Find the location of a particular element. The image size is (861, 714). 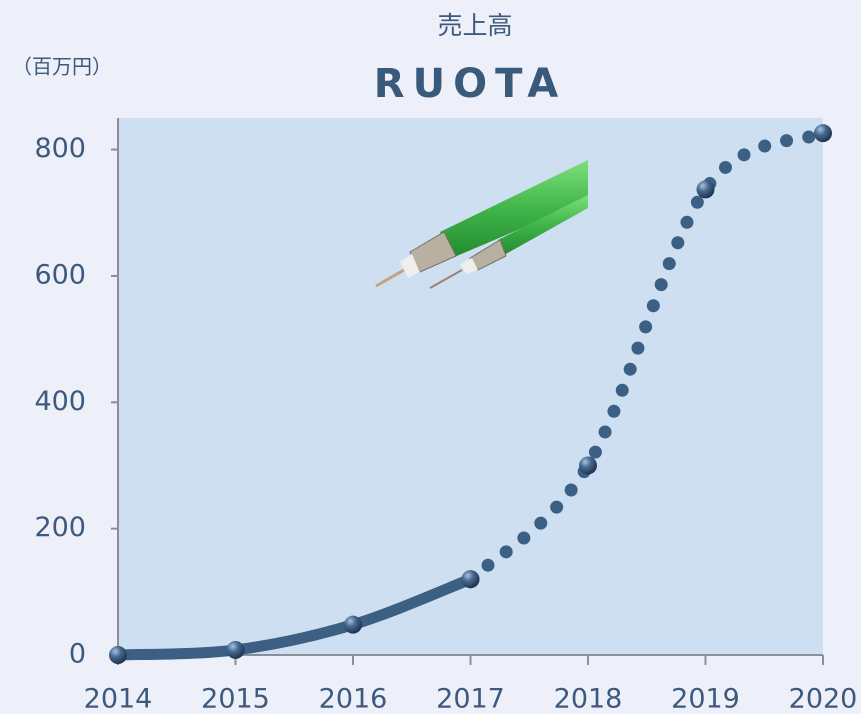

x-tick-label: 2016 is located at coordinates (353, 699).